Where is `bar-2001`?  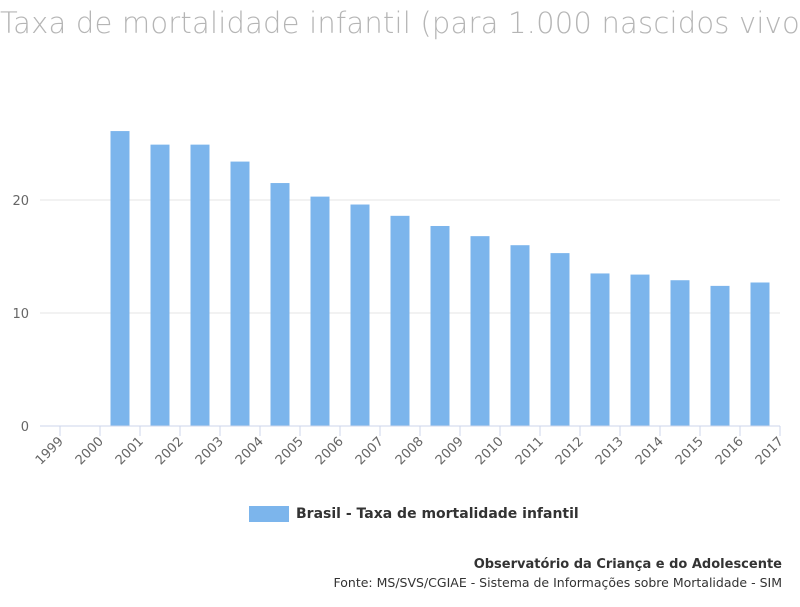 bar-2001 is located at coordinates (160, 285).